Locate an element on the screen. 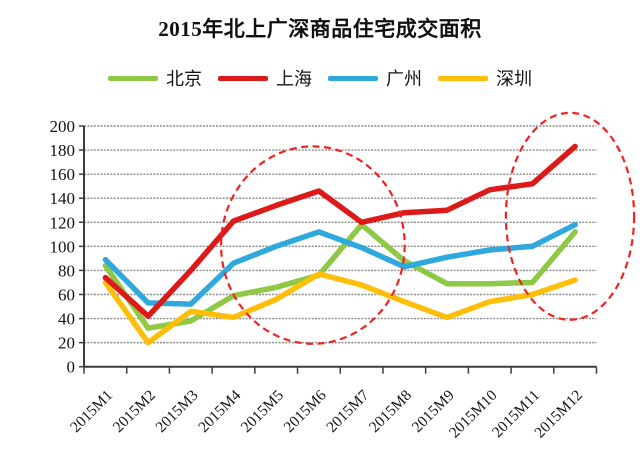 The width and height of the screenshot is (640, 470). shanghai-line-swatch is located at coordinates (243, 78).